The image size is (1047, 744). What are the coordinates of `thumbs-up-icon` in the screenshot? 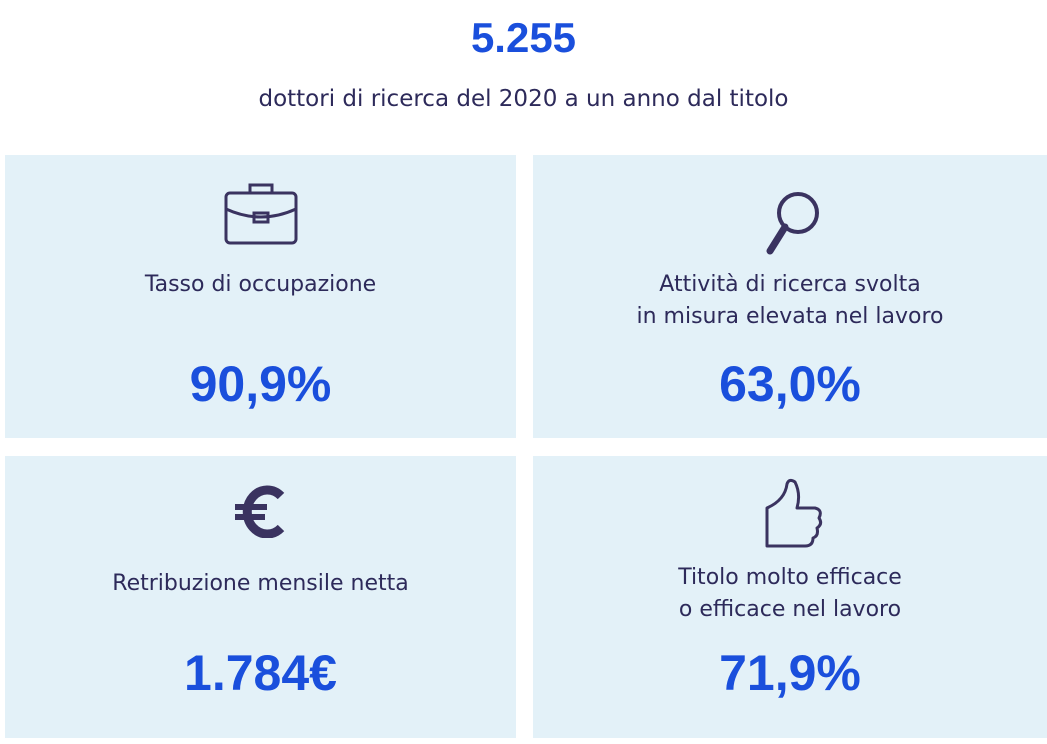 It's located at (794, 513).